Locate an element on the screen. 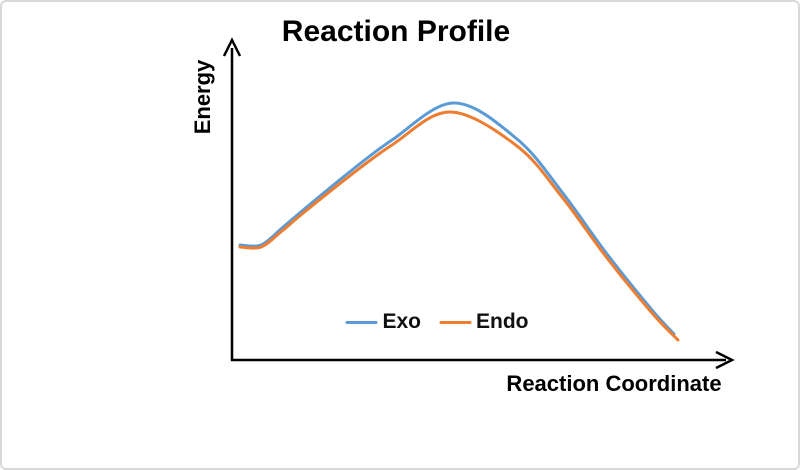 This screenshot has height=470, width=800. chart-title: Reaction Profile is located at coordinates (396, 31).